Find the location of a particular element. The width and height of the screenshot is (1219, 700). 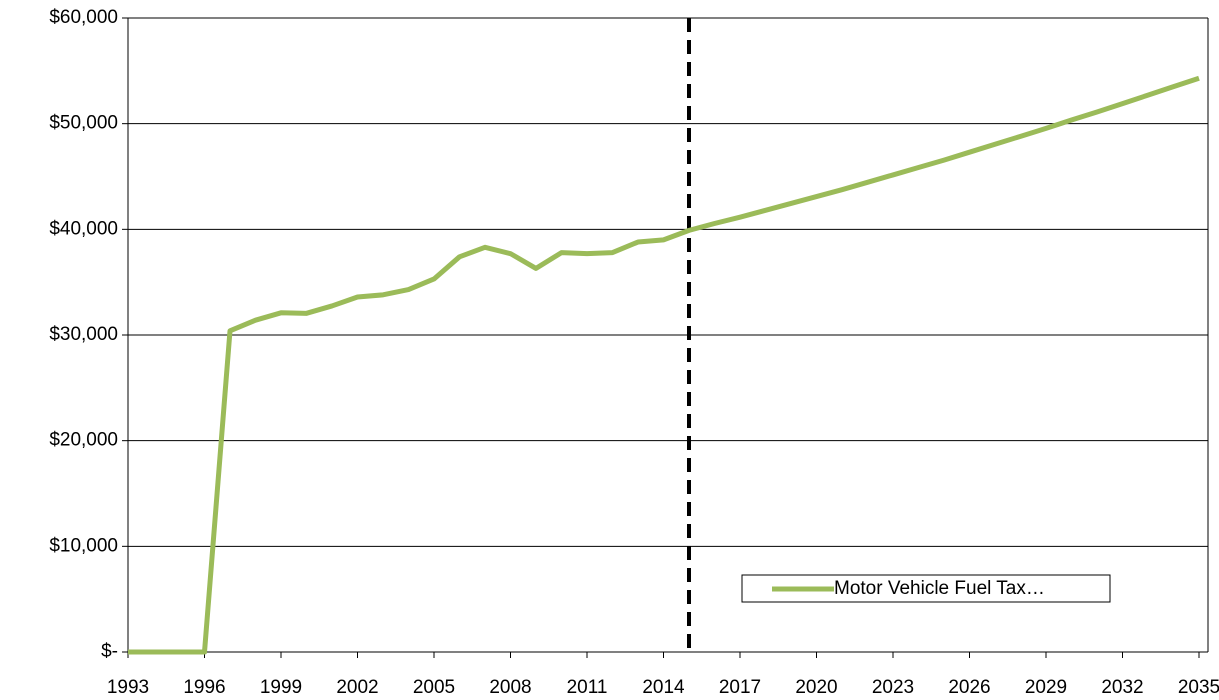

y-tick-label: $30,000 is located at coordinates (83, 334).